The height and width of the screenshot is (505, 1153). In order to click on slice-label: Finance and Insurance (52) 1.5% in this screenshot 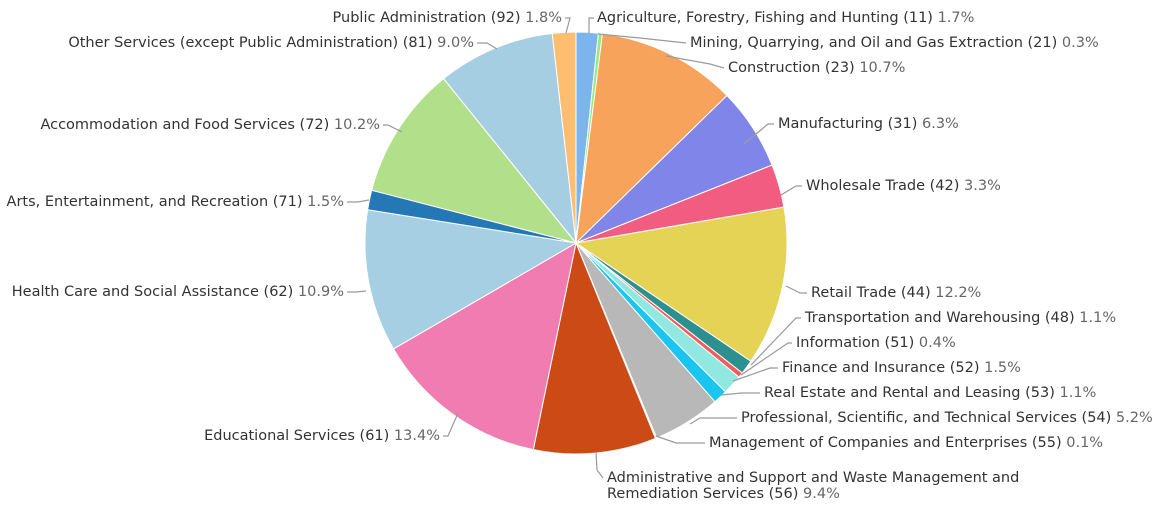, I will do `click(901, 368)`.